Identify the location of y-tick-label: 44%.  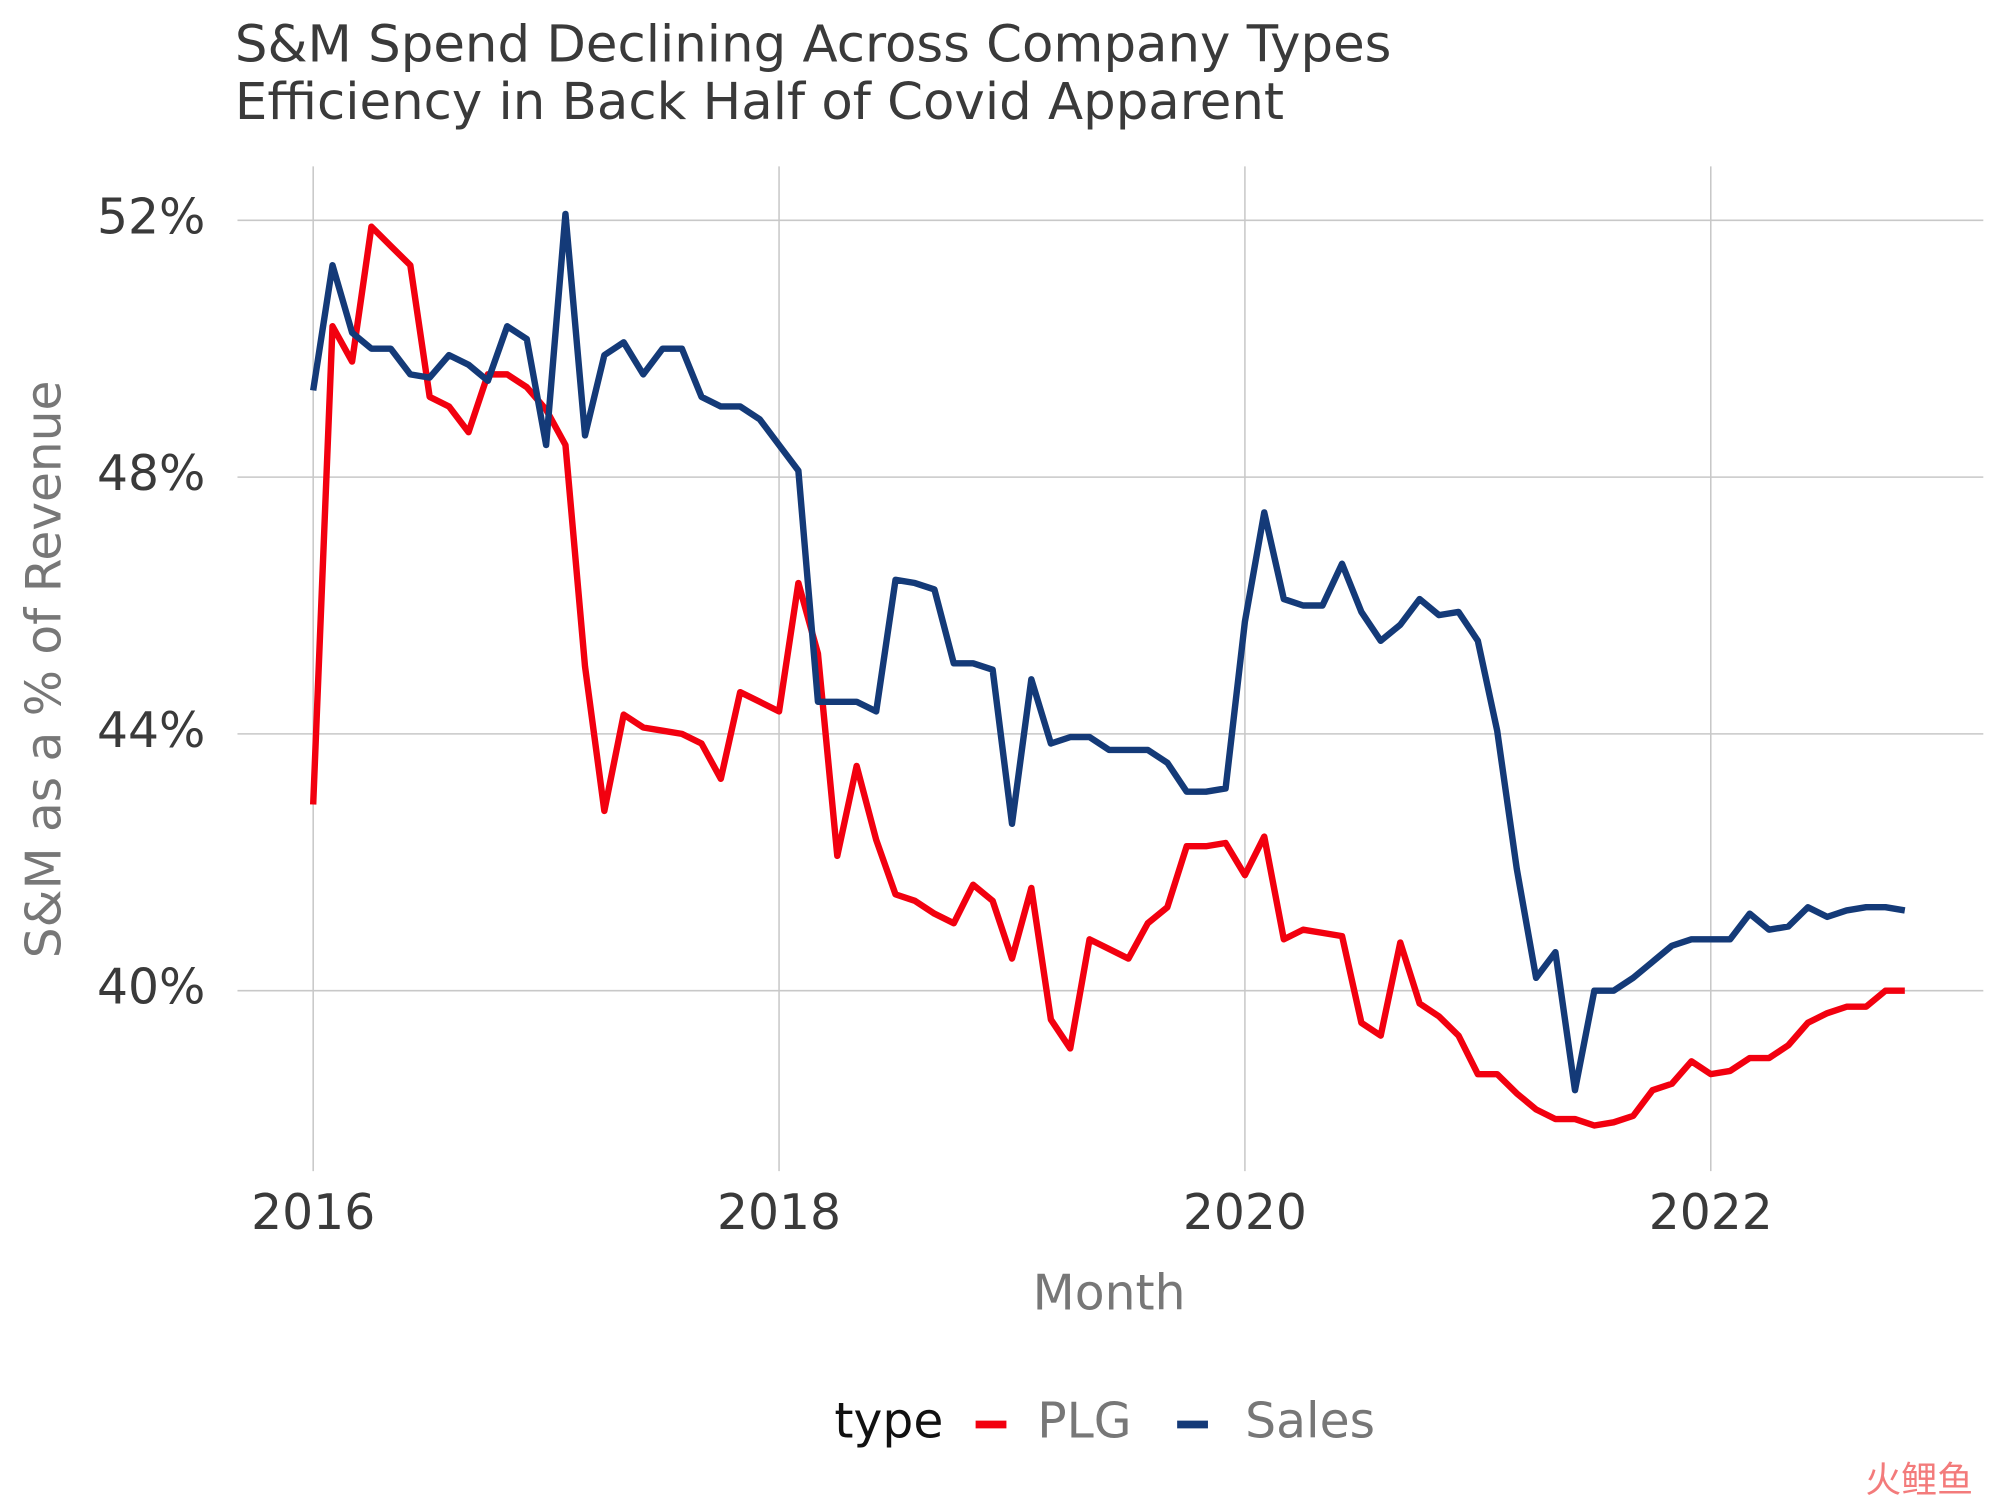
(151, 731).